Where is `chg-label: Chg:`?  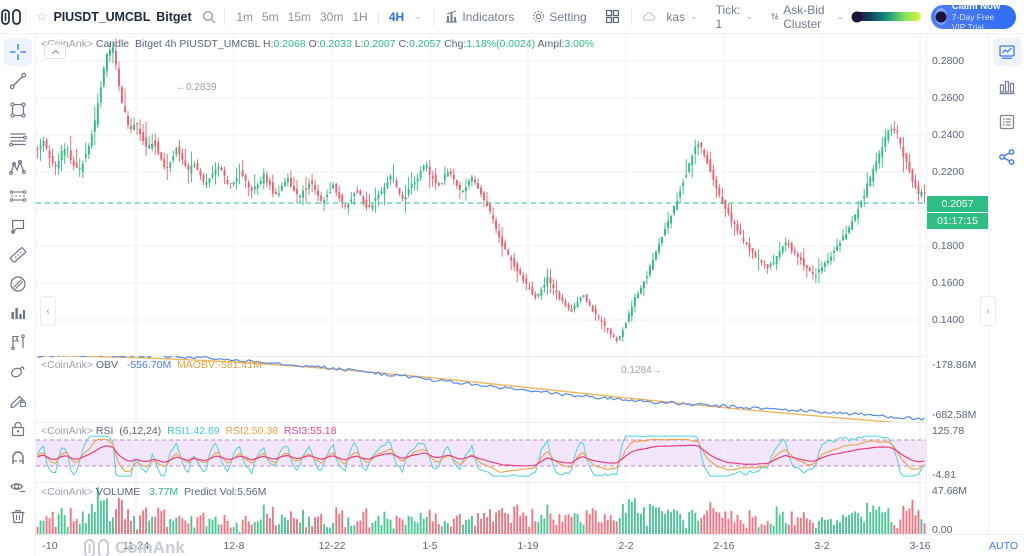 chg-label: Chg: is located at coordinates (455, 44).